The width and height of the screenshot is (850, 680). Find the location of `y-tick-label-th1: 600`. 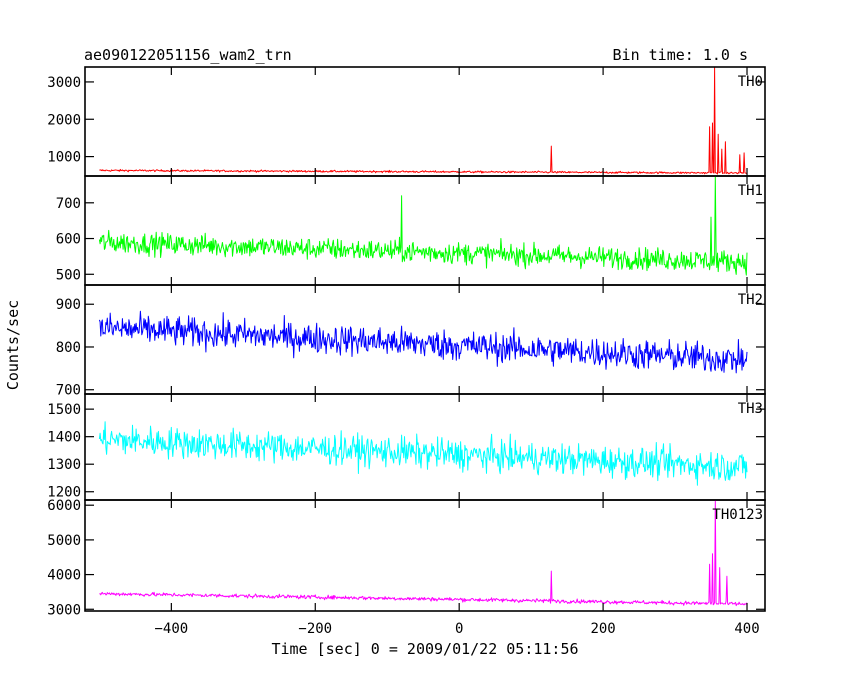

y-tick-label-th1: 600 is located at coordinates (68, 240).